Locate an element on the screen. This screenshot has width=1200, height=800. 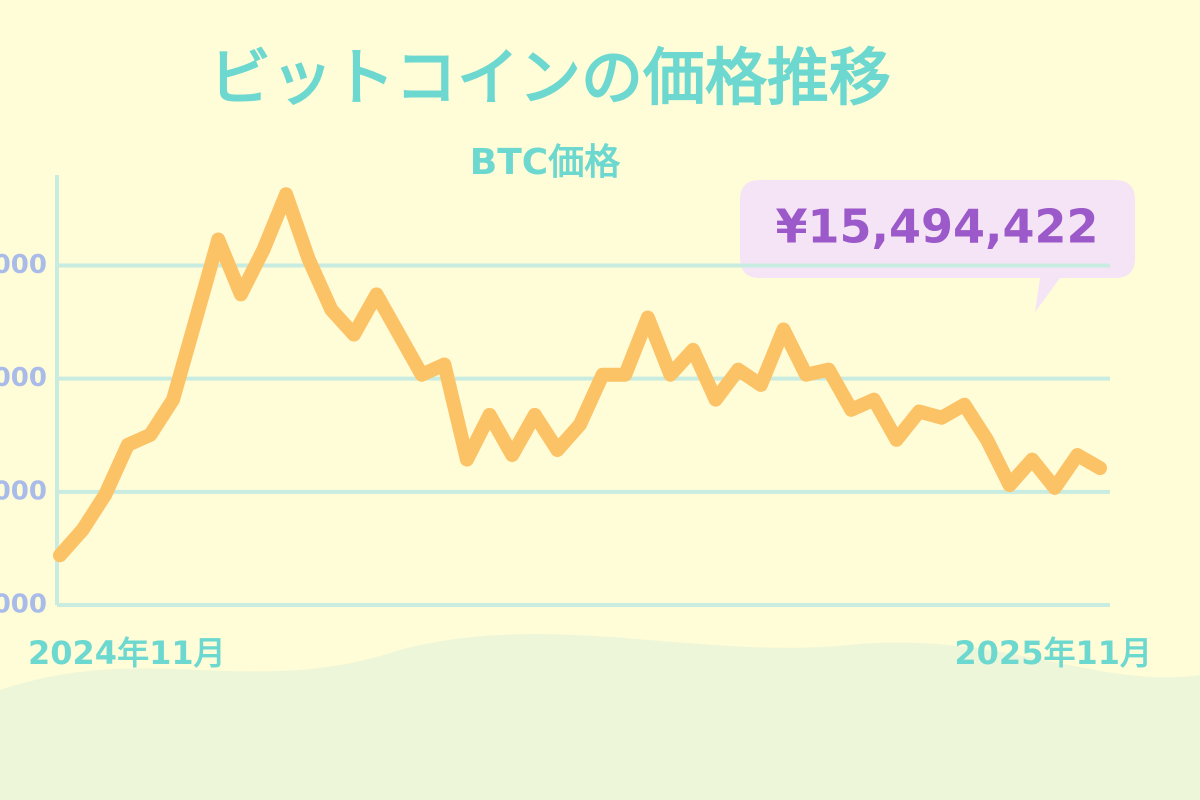
y-tick-label: 000 is located at coordinates (23, 605).